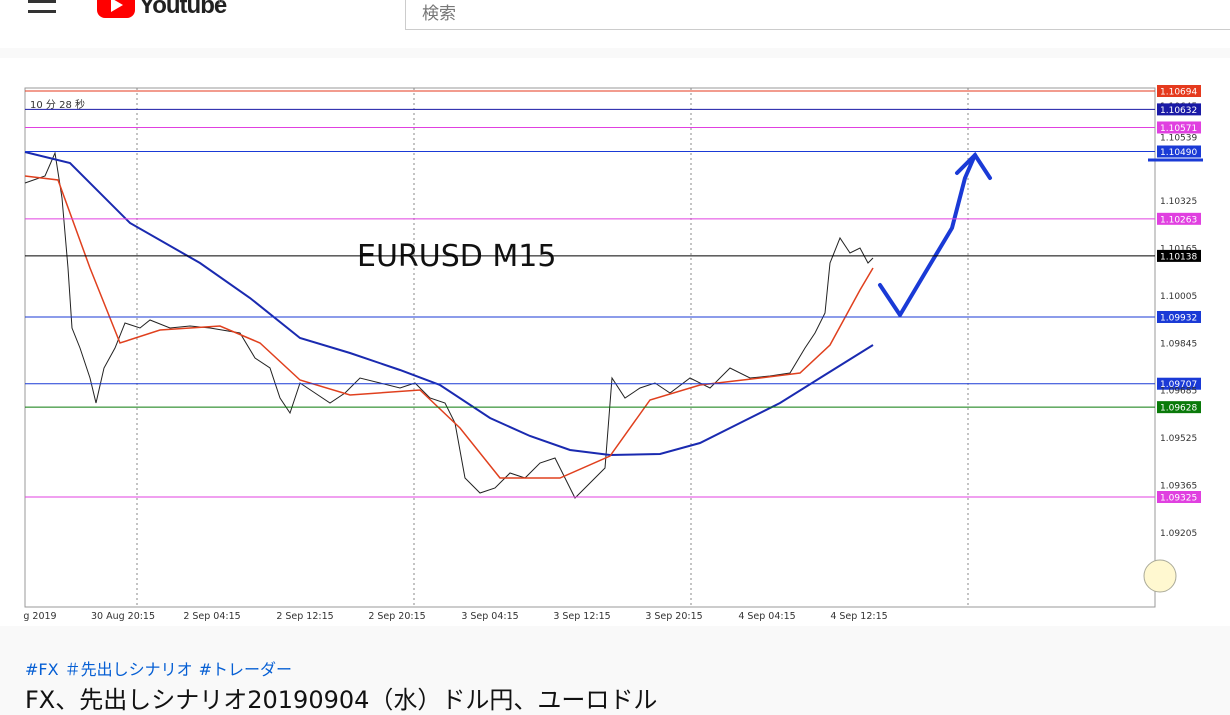  Describe the element at coordinates (128, 669) in the screenshot. I see `hashtag: ＃先出しシナリオ` at that location.